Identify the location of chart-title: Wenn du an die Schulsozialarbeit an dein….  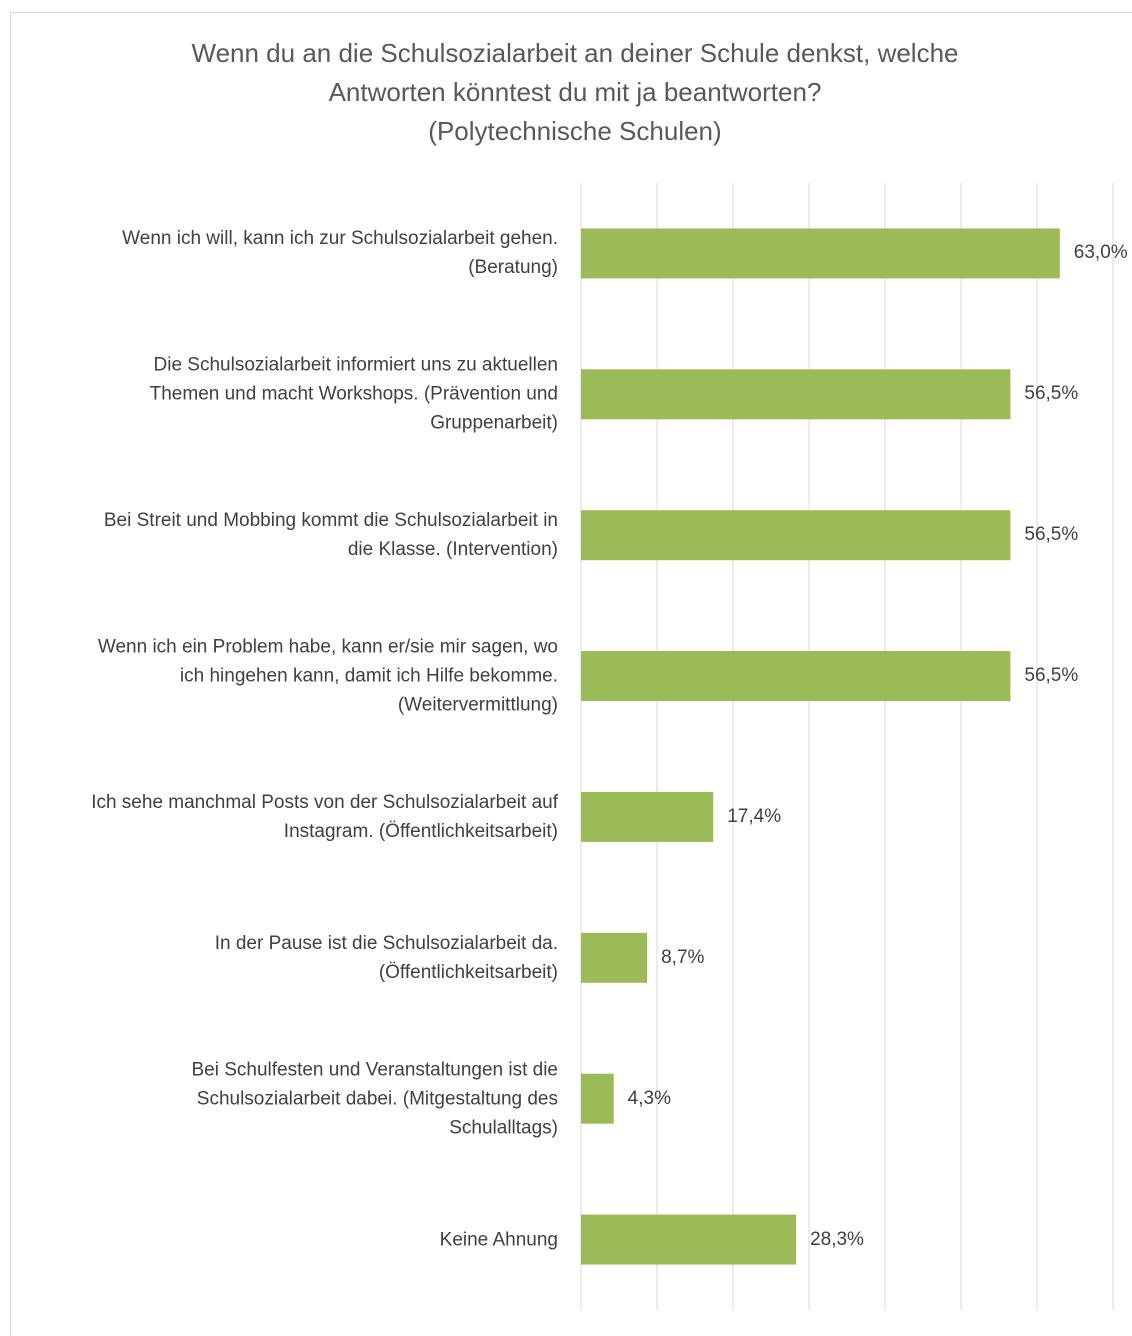
(575, 92).